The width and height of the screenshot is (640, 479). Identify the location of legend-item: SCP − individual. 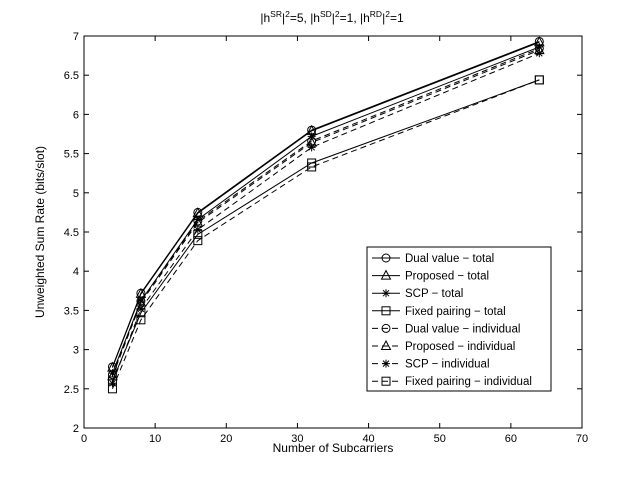
(431, 365).